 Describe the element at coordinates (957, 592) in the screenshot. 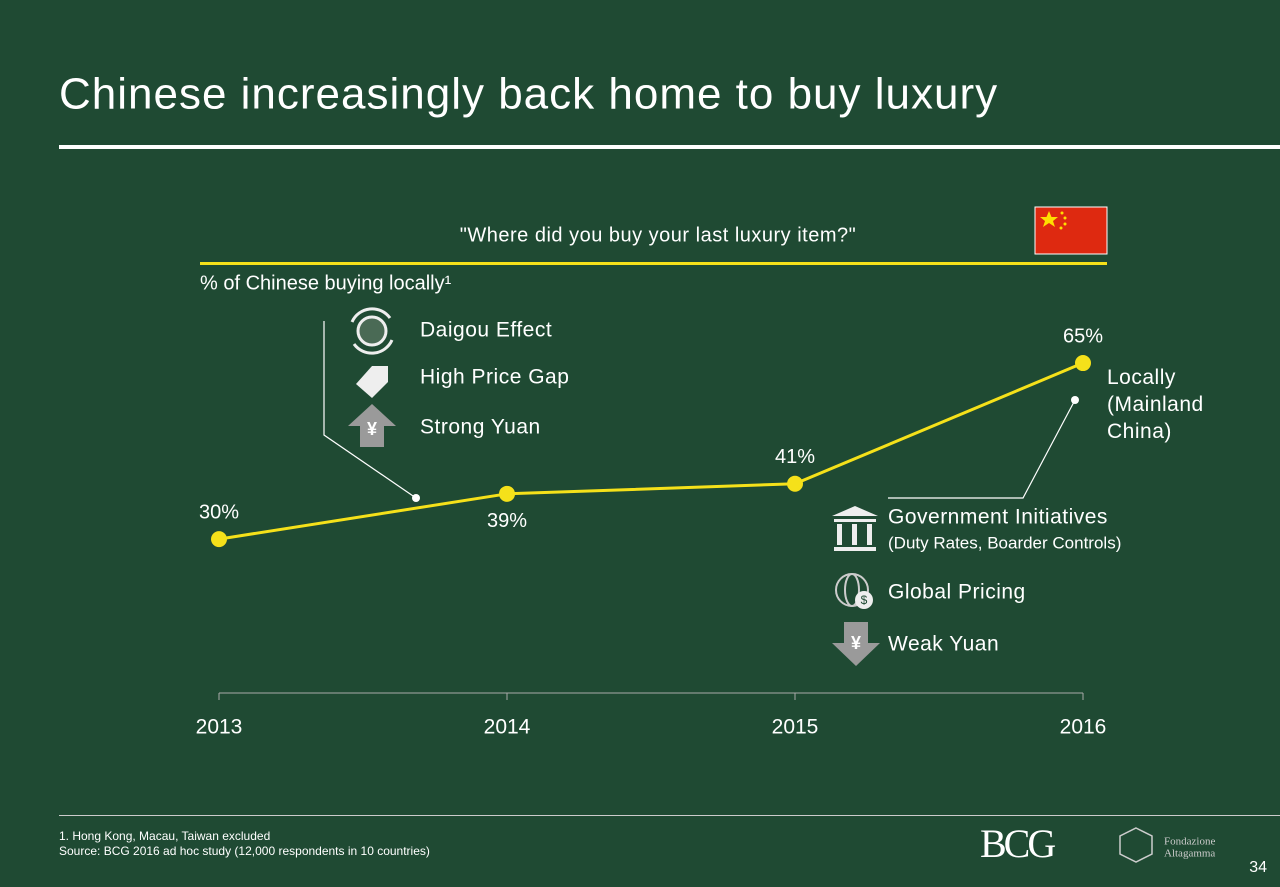

I see `driver-label: Global Pricing` at that location.